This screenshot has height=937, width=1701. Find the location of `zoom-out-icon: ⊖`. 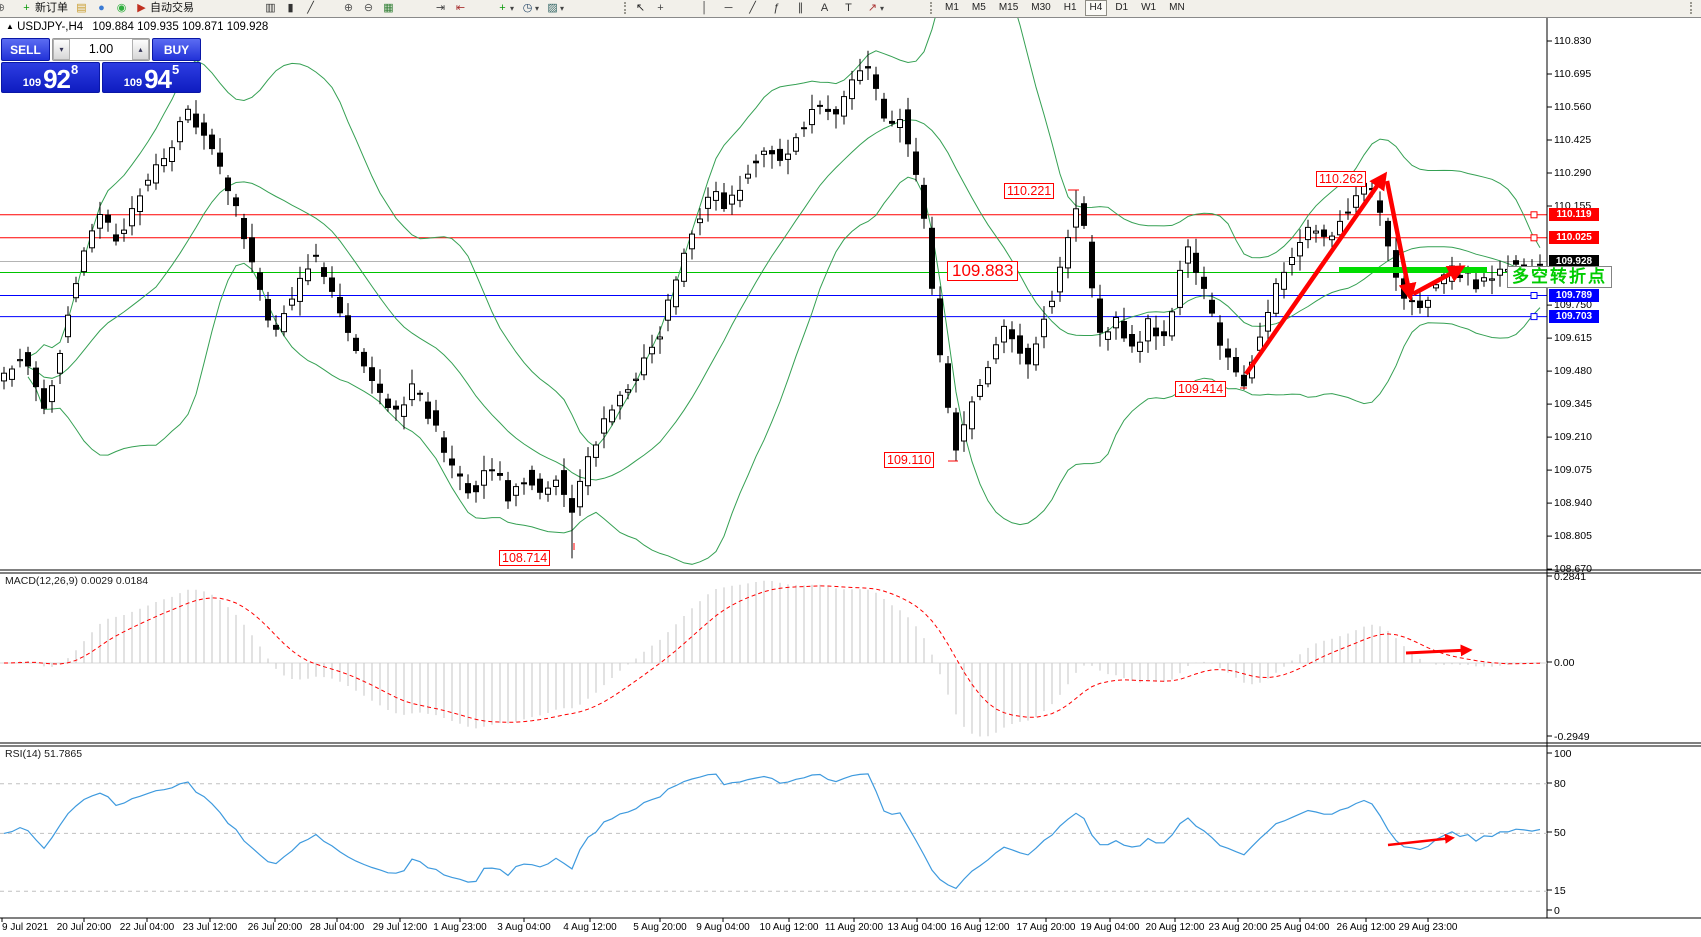

zoom-out-icon: ⊖ is located at coordinates (368, 8).